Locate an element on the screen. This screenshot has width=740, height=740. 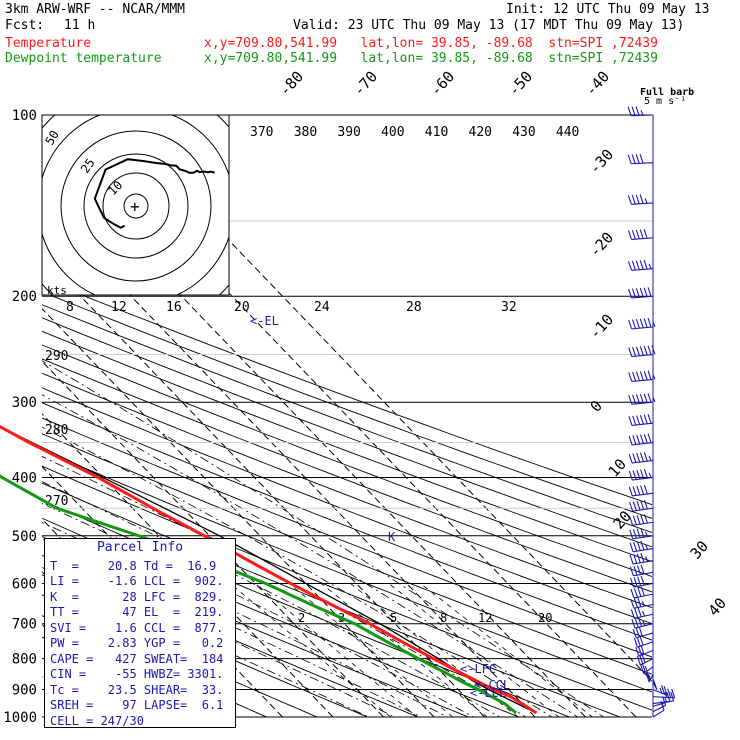
mixing-ratio-label: 12 is located at coordinates (485, 618).